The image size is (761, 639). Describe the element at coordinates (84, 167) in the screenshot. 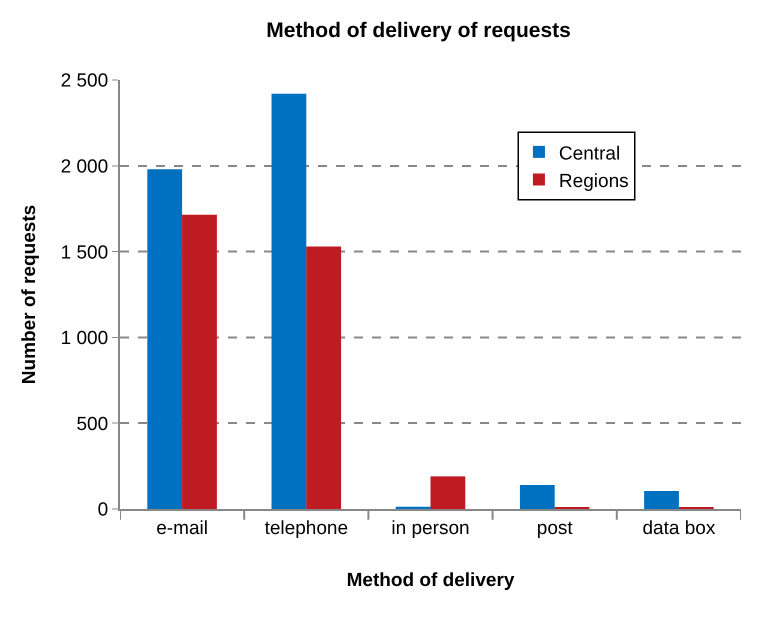

I see `y-tick-label: 2 000` at that location.